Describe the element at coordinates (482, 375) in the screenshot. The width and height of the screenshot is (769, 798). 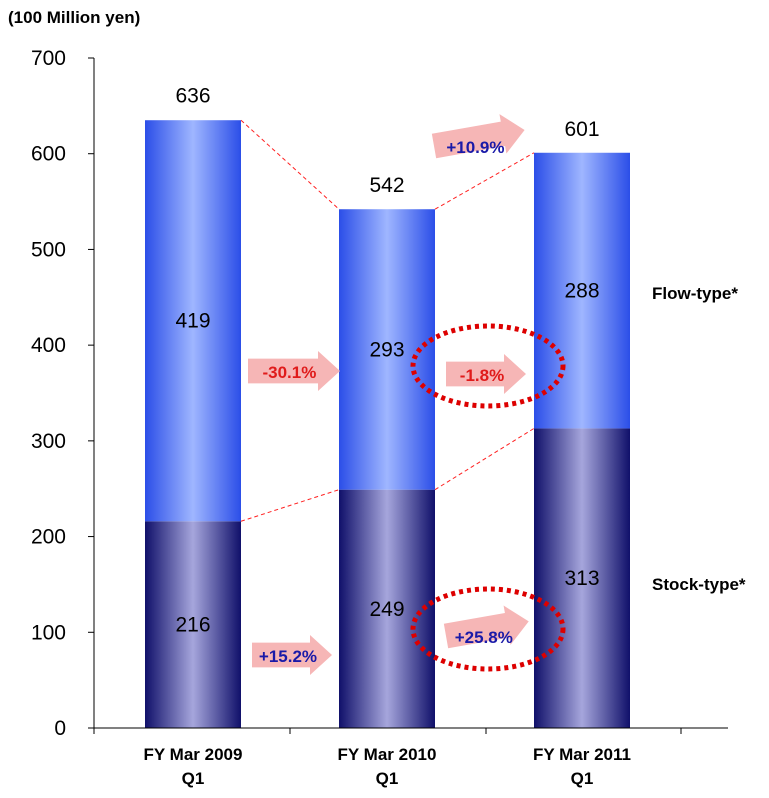
I see `change-label: -1.8%` at that location.